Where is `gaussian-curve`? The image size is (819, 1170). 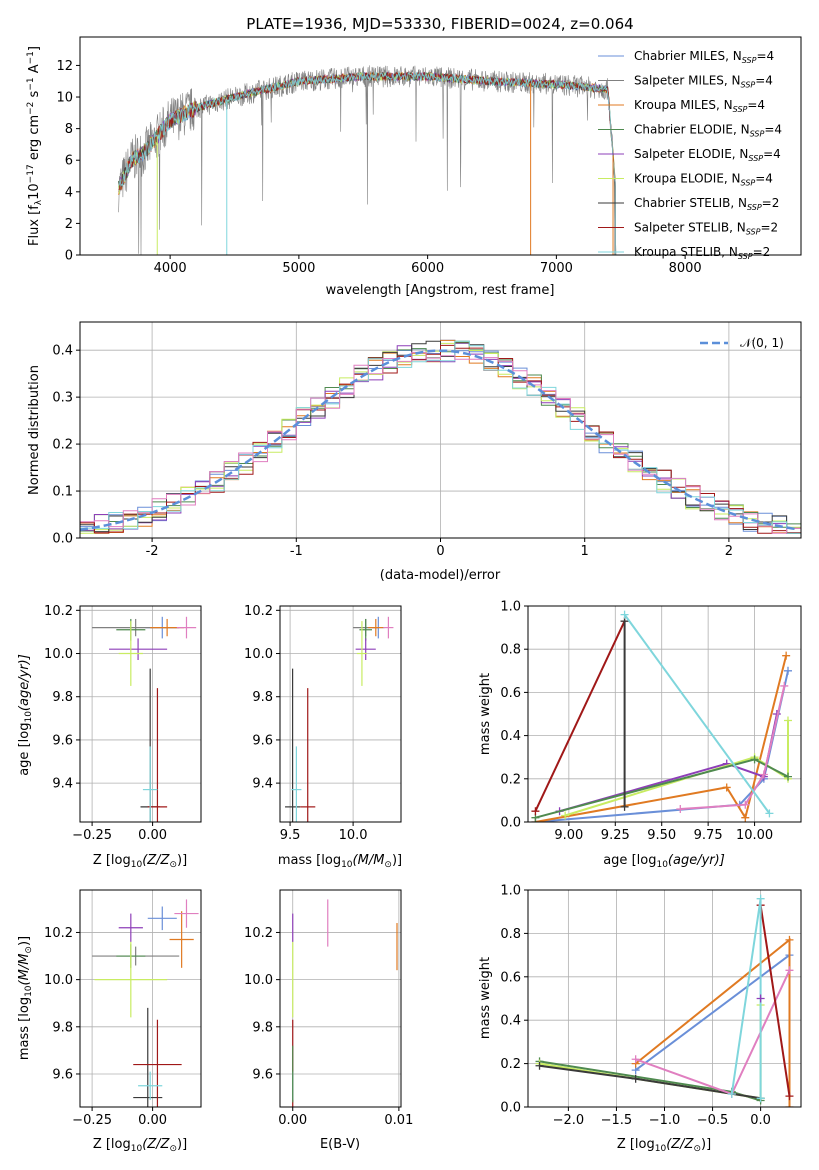 gaussian-curve is located at coordinates (439, 440).